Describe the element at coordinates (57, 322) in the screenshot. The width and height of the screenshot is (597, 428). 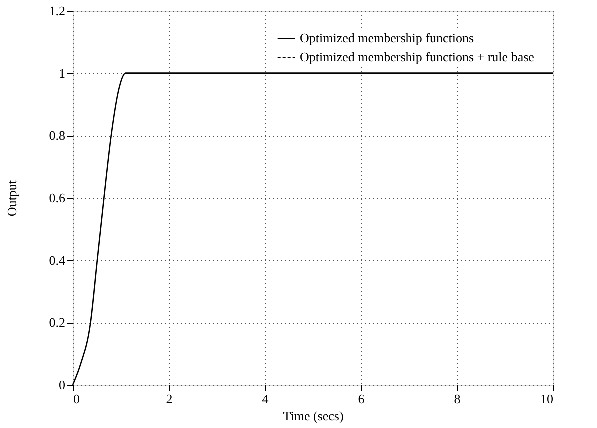
I see `y-tick-label: 0.2` at that location.